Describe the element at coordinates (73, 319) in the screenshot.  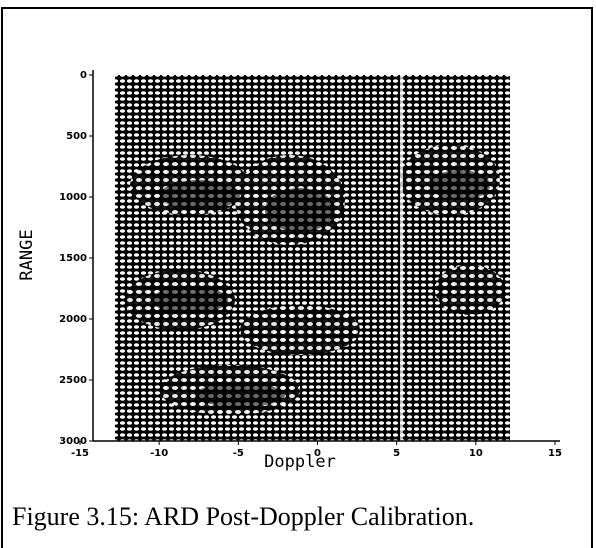
I see `y-tick-label: 2000` at that location.